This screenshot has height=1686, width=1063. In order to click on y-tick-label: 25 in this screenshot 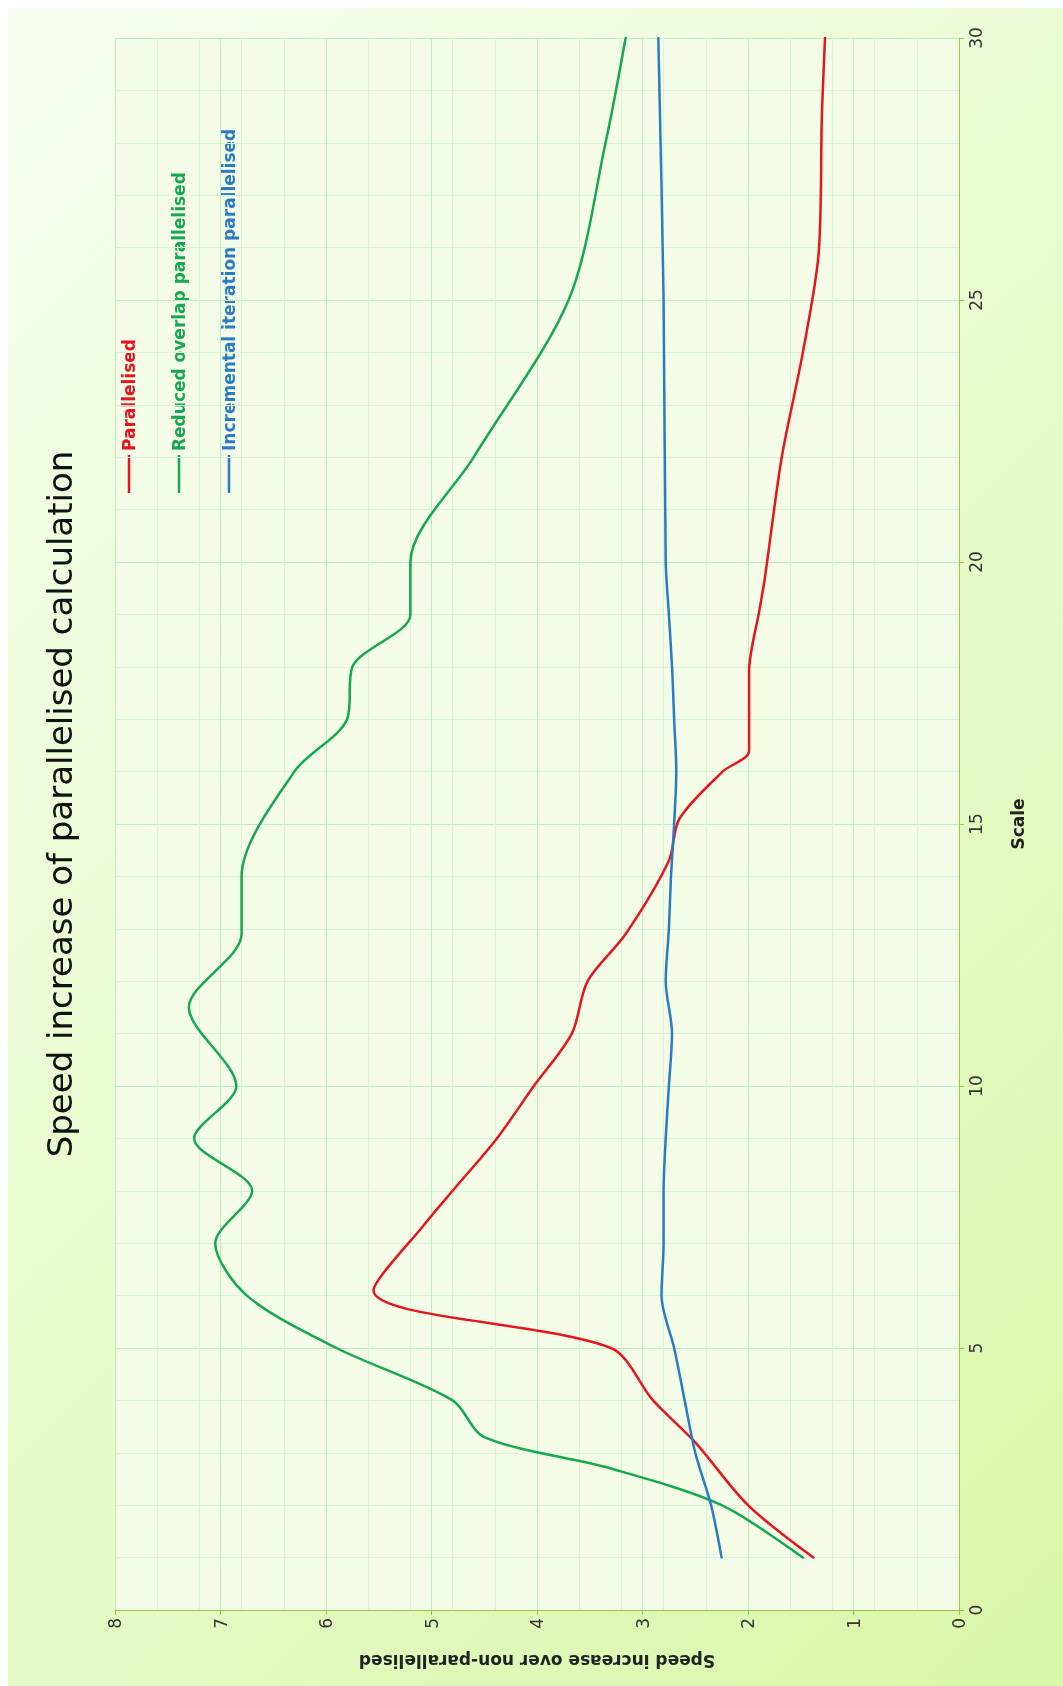, I will do `click(975, 300)`.